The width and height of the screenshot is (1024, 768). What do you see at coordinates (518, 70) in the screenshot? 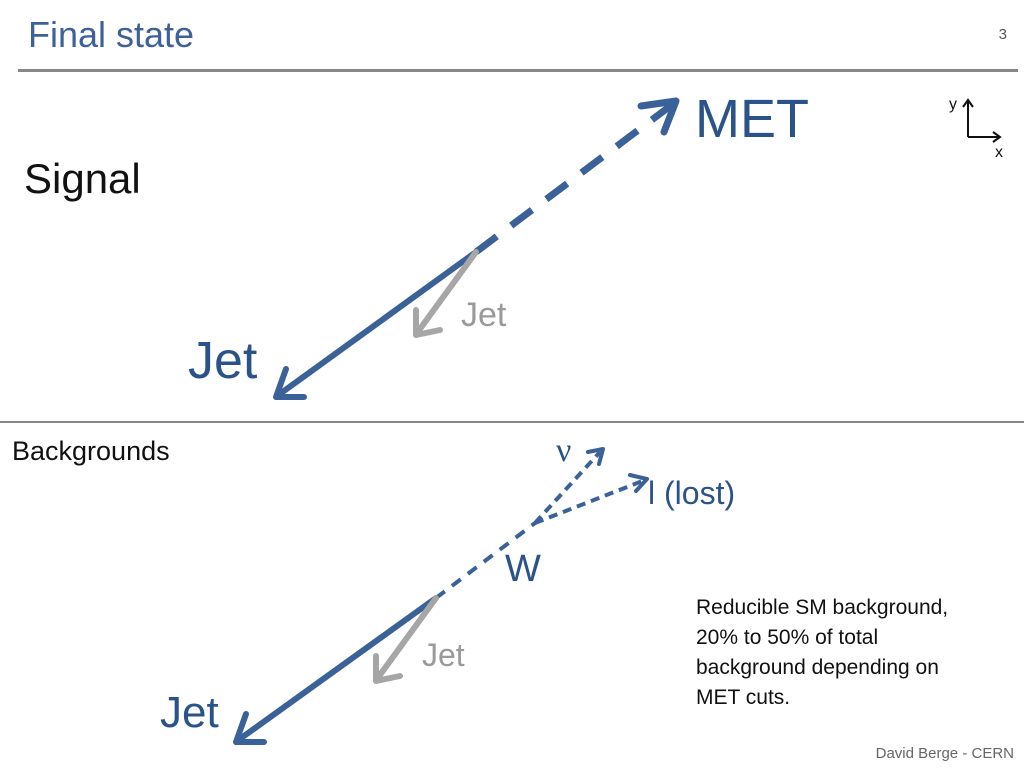
I see `title-divider` at bounding box center [518, 70].